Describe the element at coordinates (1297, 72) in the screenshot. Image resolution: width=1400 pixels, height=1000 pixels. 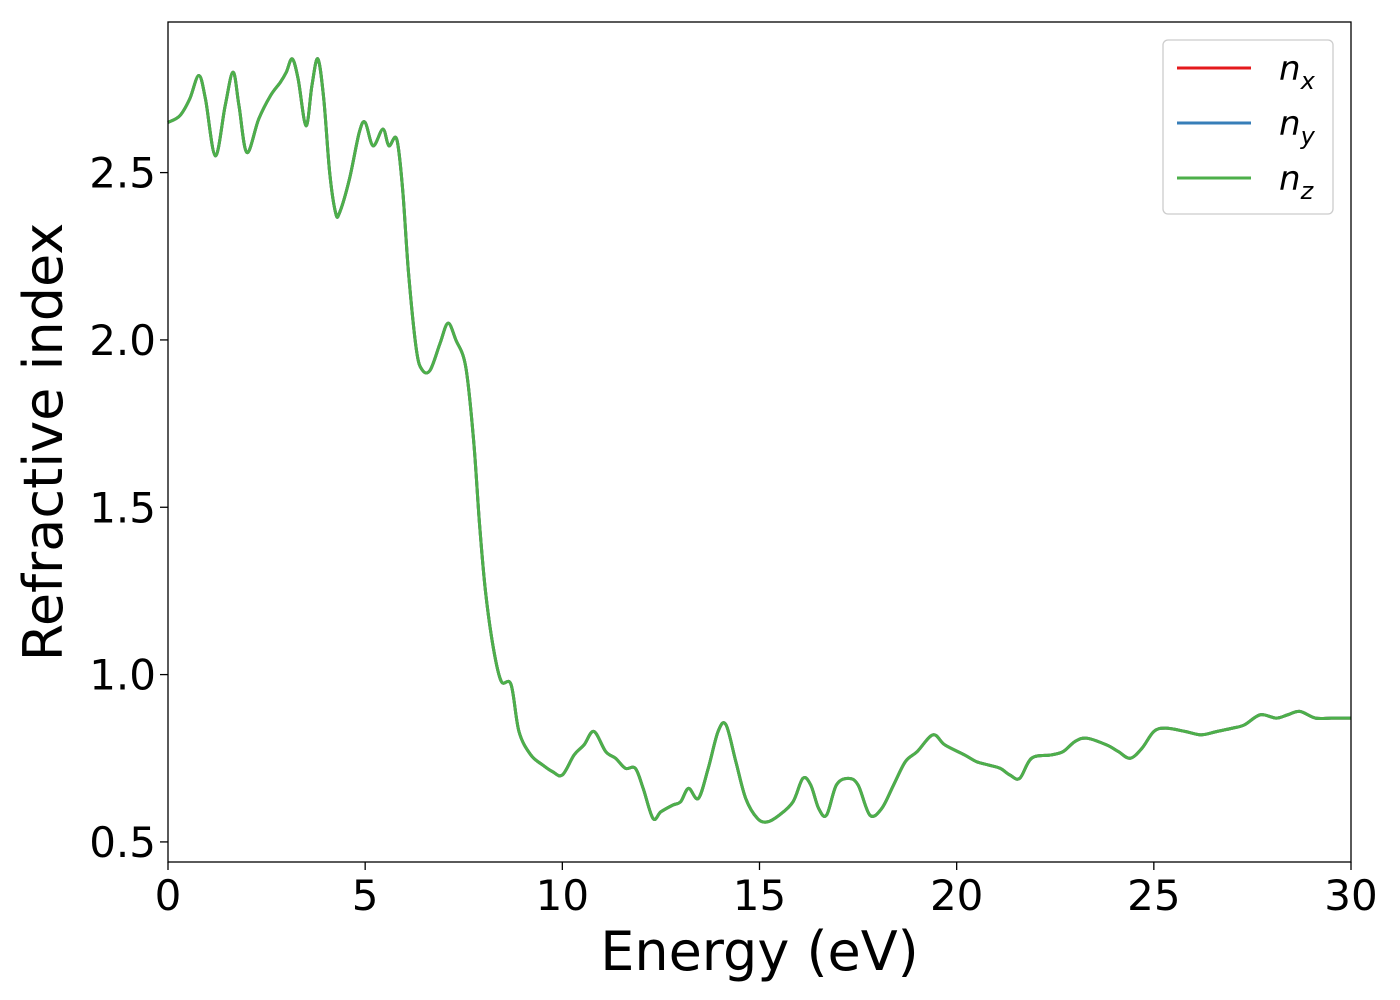
I see `legend-label-nx: nx` at that location.